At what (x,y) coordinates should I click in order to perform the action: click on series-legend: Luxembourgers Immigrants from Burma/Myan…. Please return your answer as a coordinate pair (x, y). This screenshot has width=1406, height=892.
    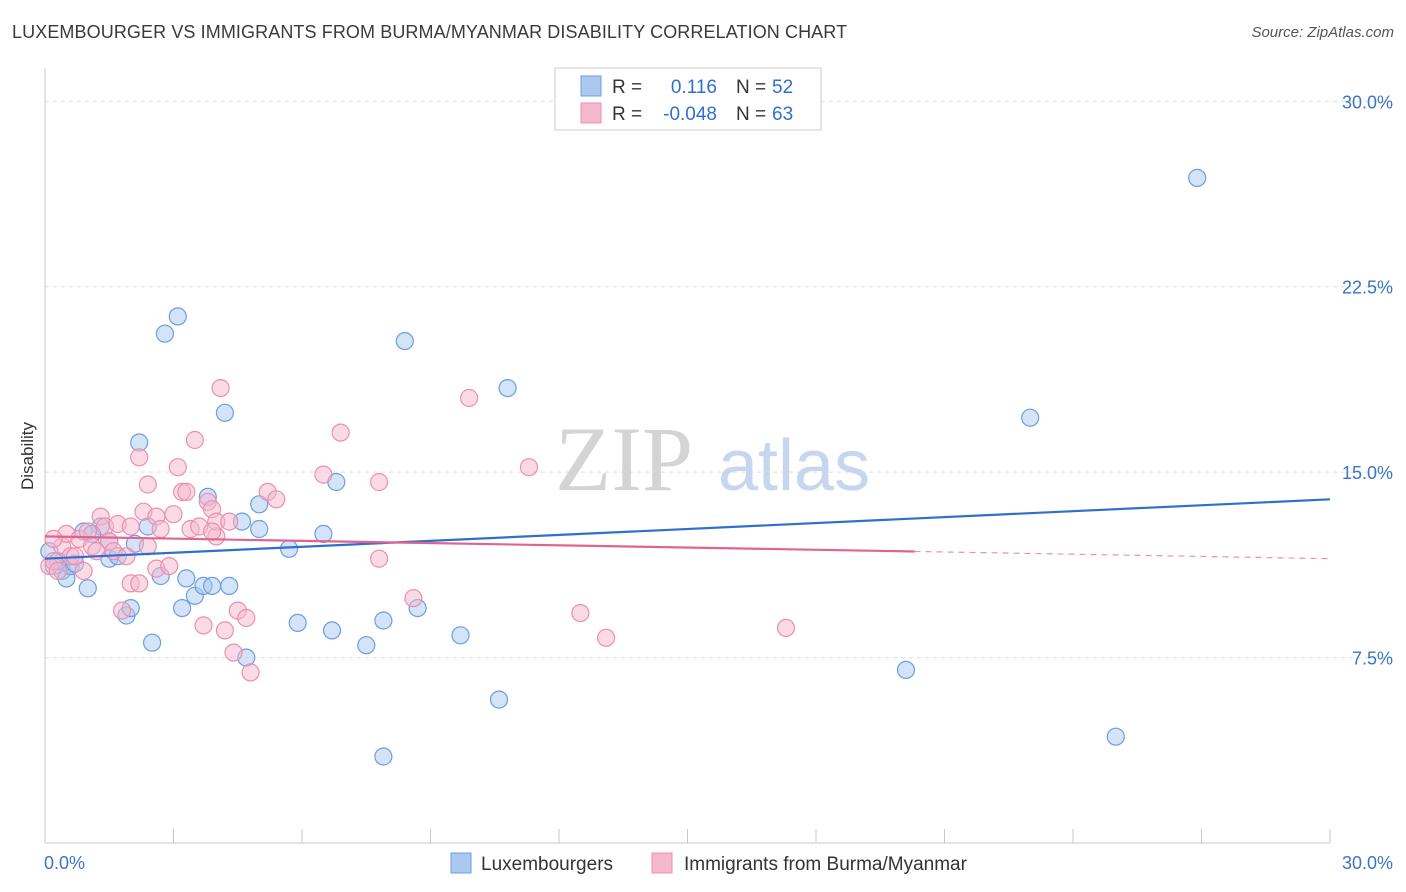
    Looking at the image, I should click on (709, 863).